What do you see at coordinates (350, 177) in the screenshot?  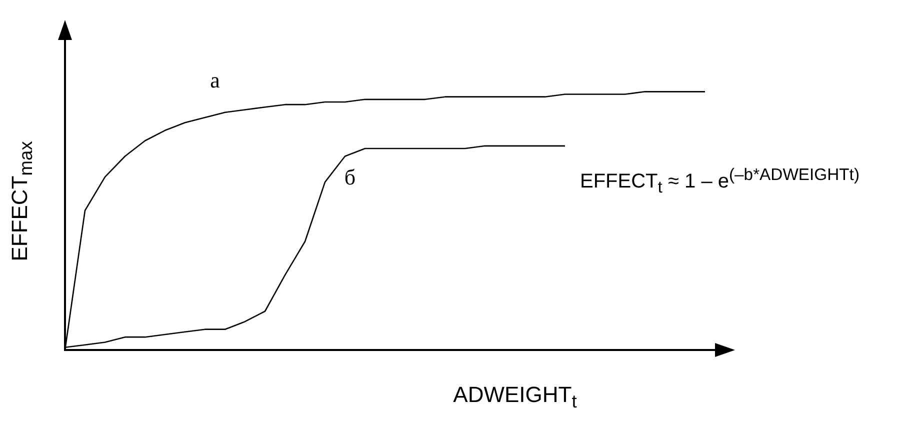 I see `series-label: б` at bounding box center [350, 177].